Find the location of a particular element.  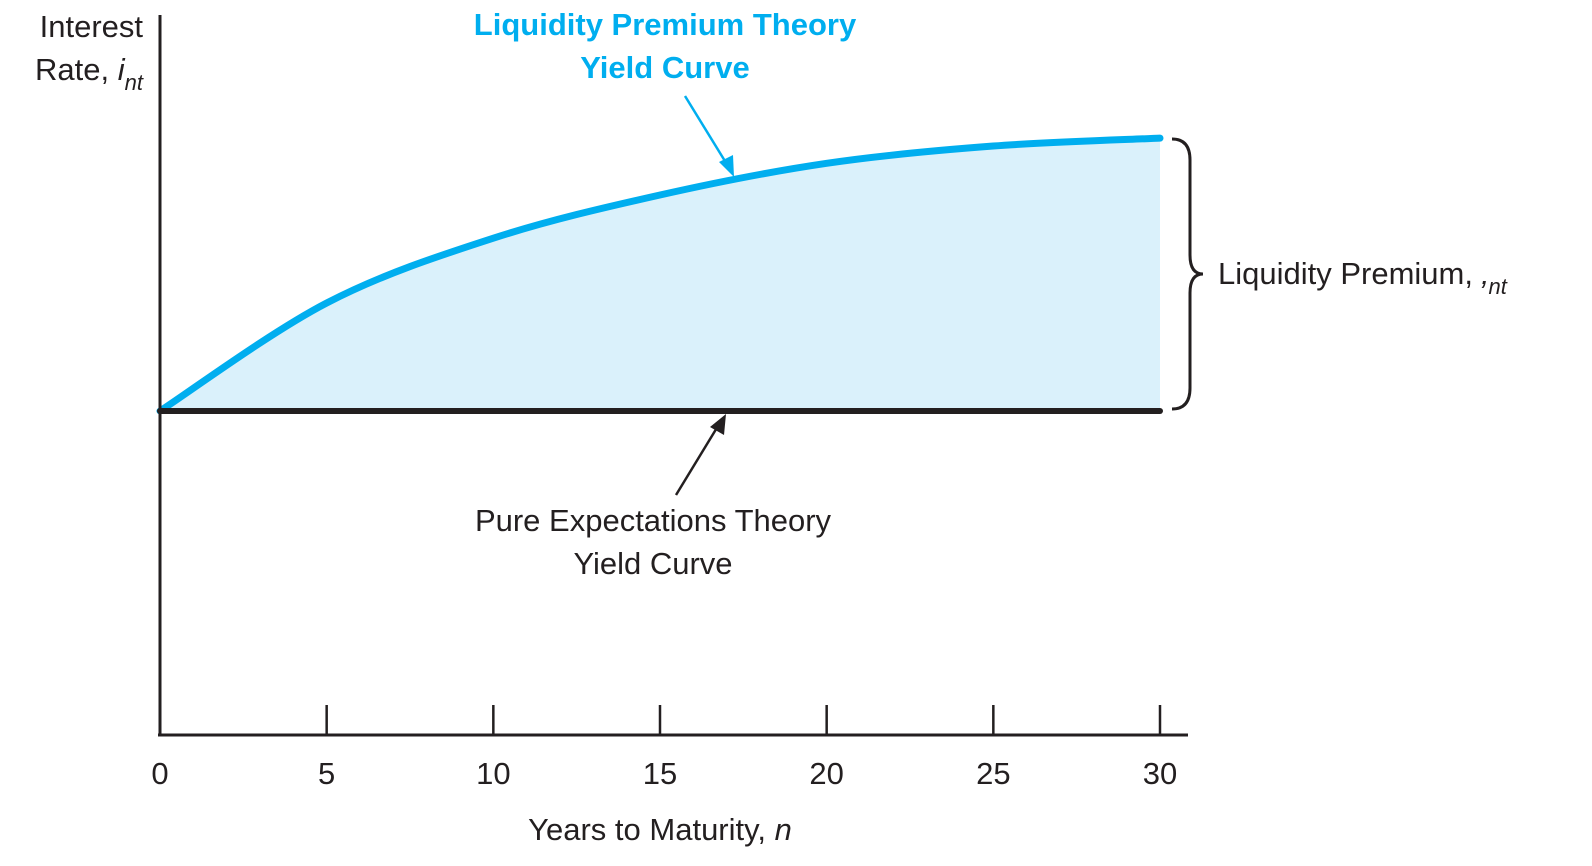

annotation: Liquidity Premium, ‚nt is located at coordinates (1363, 277).